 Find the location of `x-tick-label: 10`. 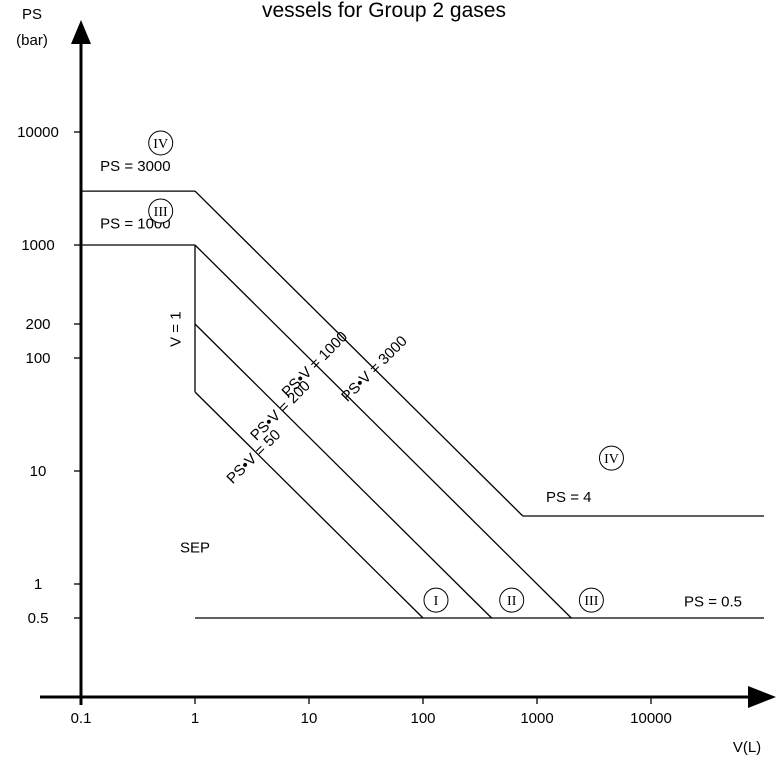

x-tick-label: 10 is located at coordinates (309, 718).